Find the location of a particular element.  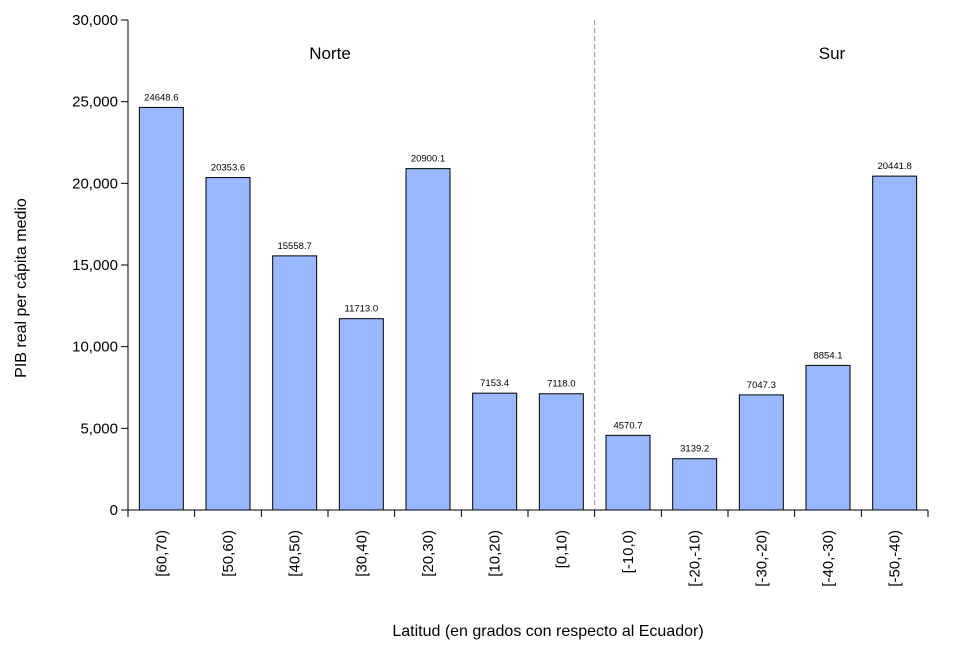

data-label: 7118.0 is located at coordinates (561, 384).